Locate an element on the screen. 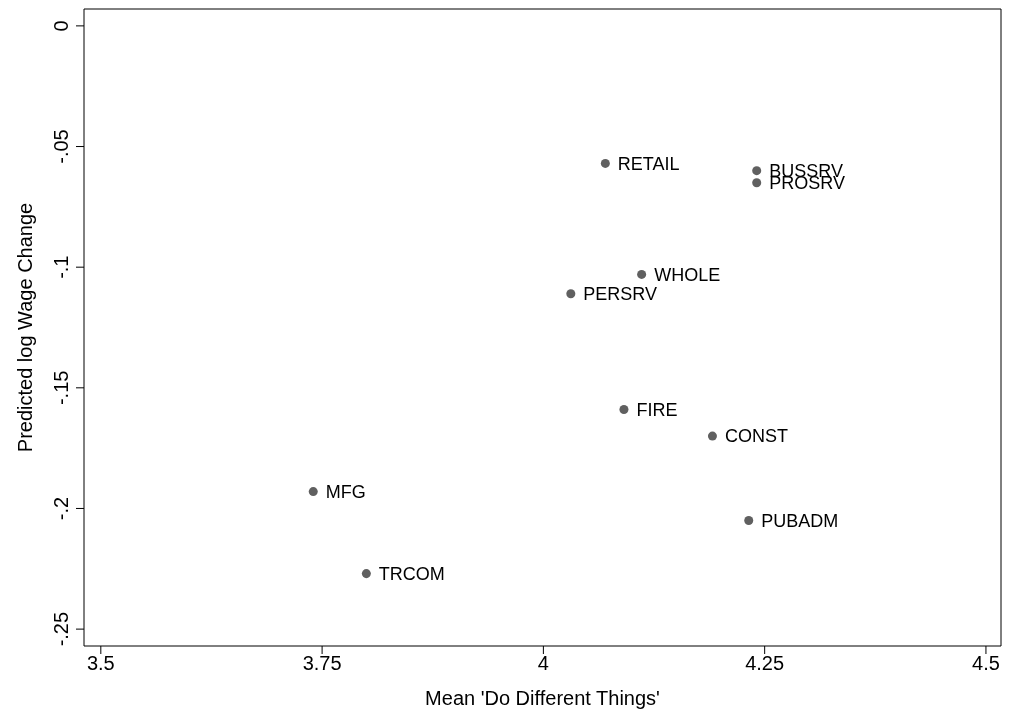 The height and width of the screenshot is (717, 1013). data-label: MFG is located at coordinates (345, 491).